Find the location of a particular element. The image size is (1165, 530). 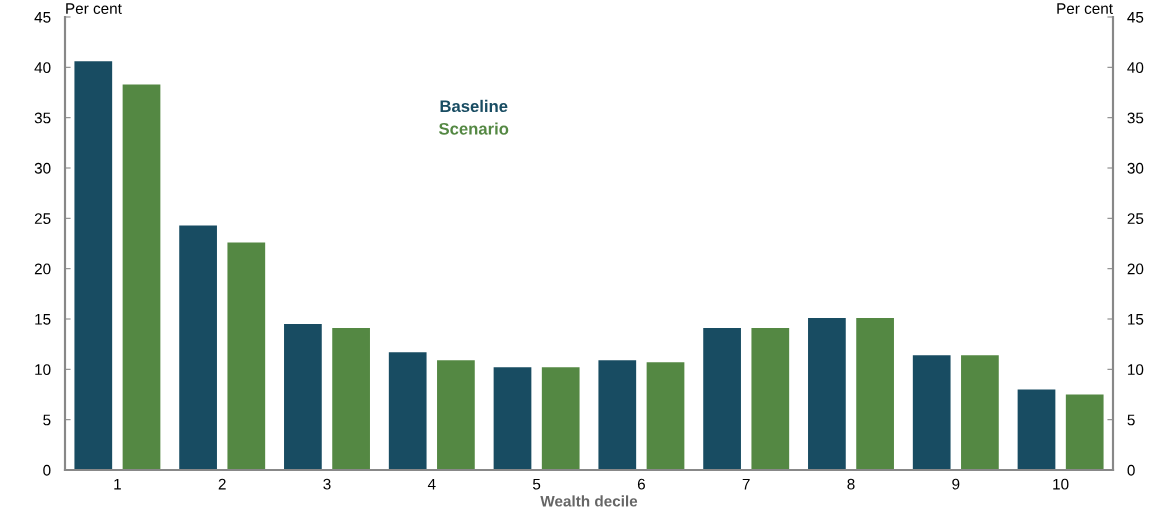

x-tick-label: 10 is located at coordinates (1061, 484).